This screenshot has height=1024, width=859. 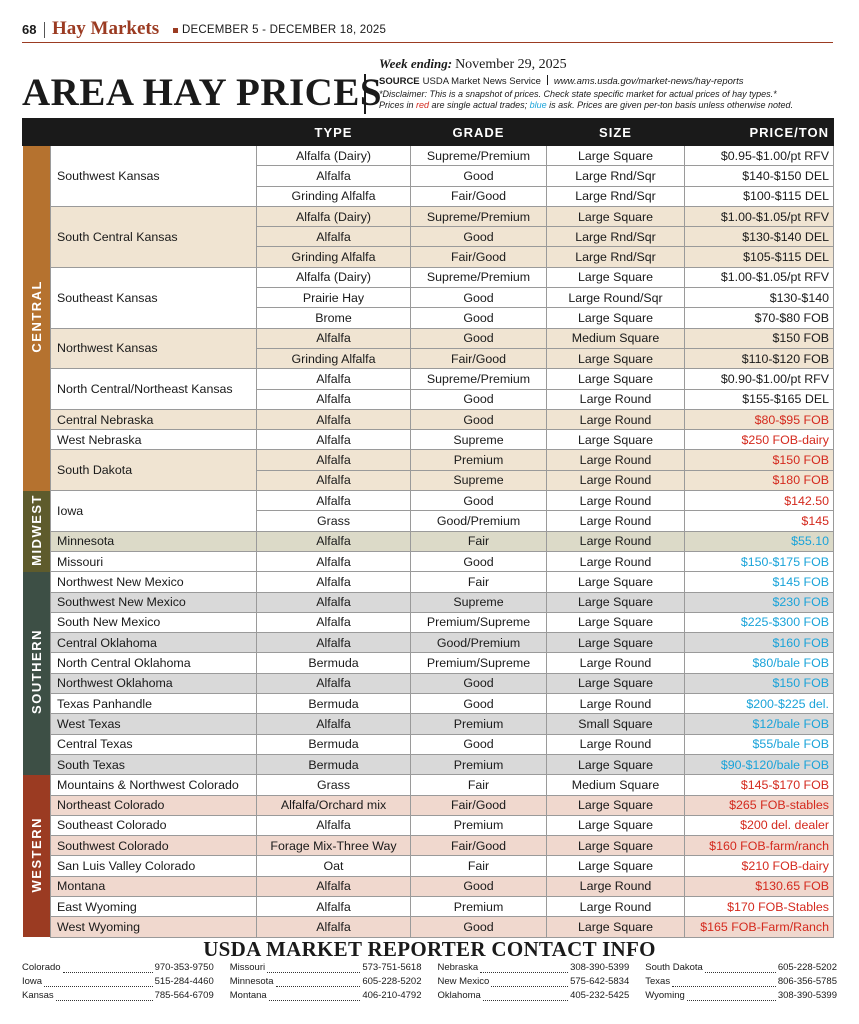 I want to click on hay-type: Grinding Alfalfa, so click(x=333, y=358).